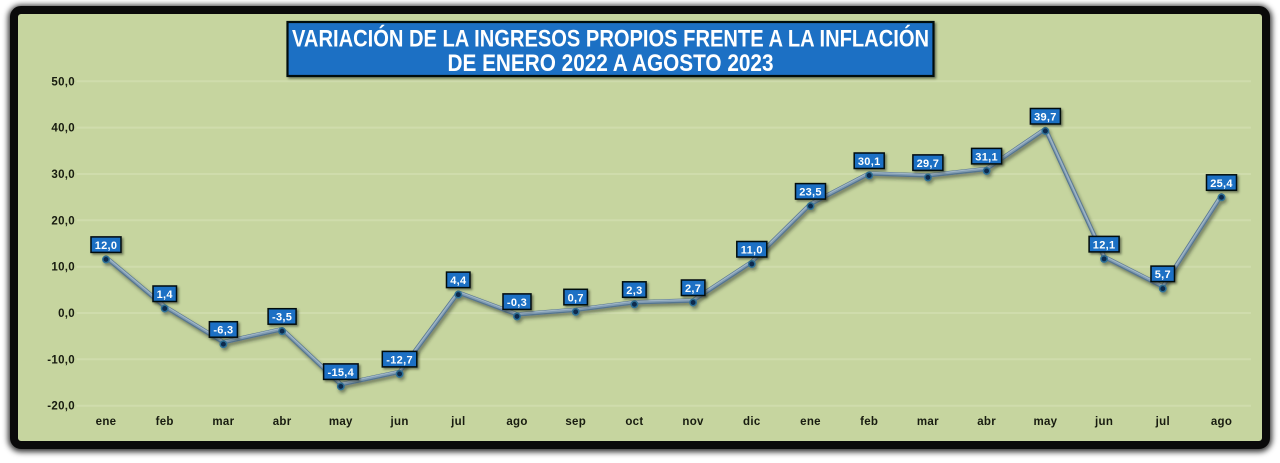 The image size is (1280, 463). Describe the element at coordinates (1221, 184) in the screenshot. I see `svg-text: 25,4` at that location.